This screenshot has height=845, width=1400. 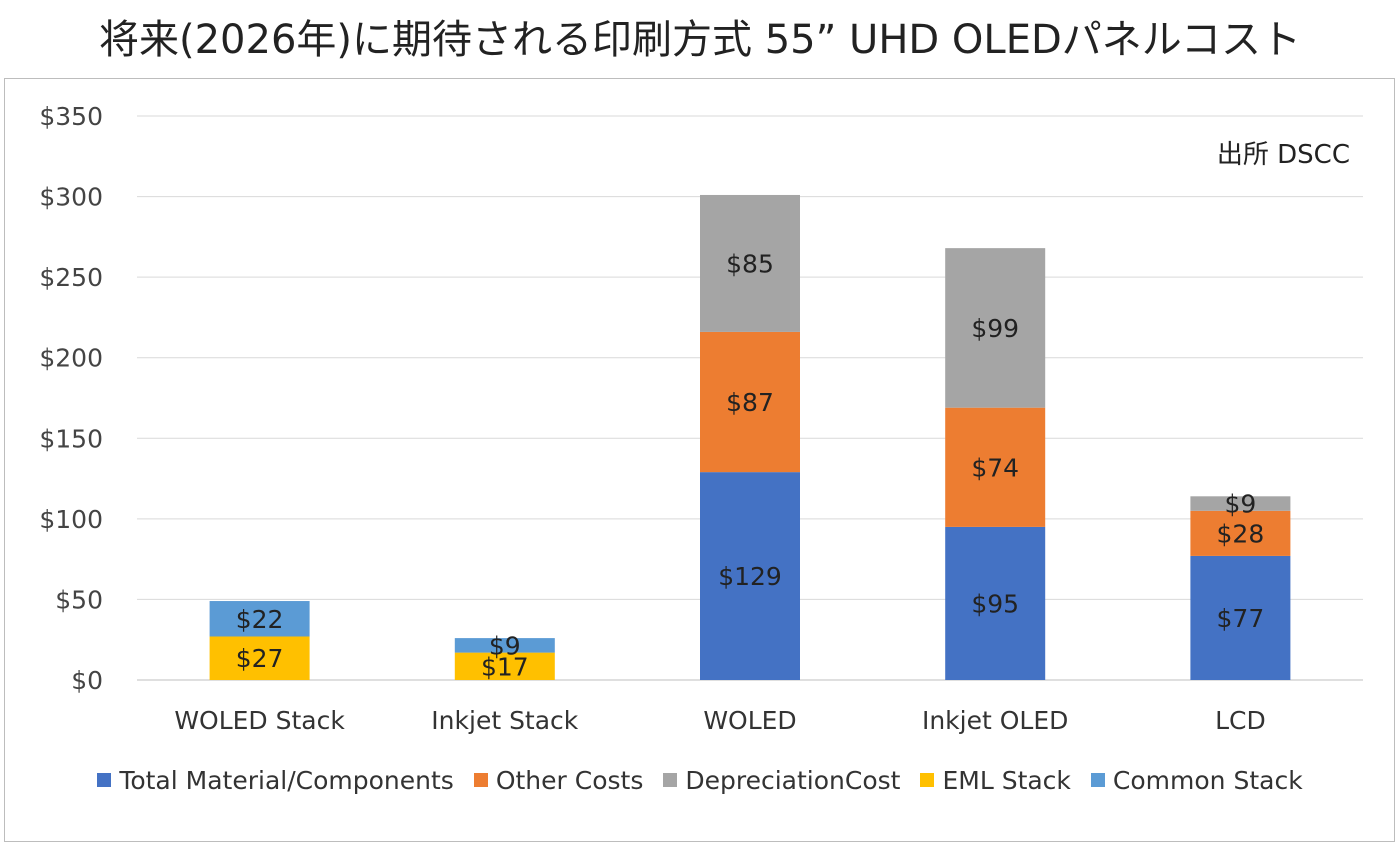 I want to click on x-tick-label: WOLED, so click(x=749, y=720).